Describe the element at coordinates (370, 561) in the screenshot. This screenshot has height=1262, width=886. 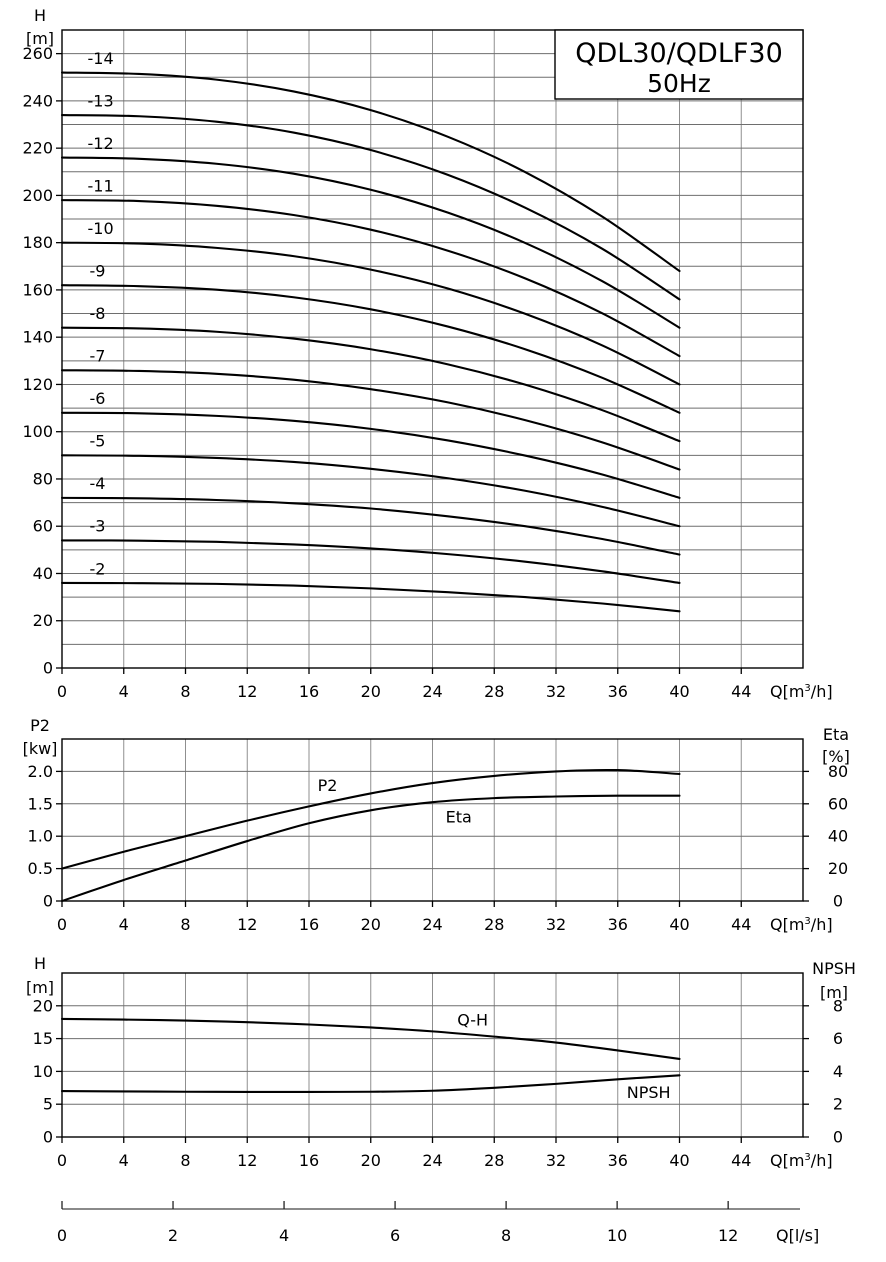
I see `curve--3` at that location.